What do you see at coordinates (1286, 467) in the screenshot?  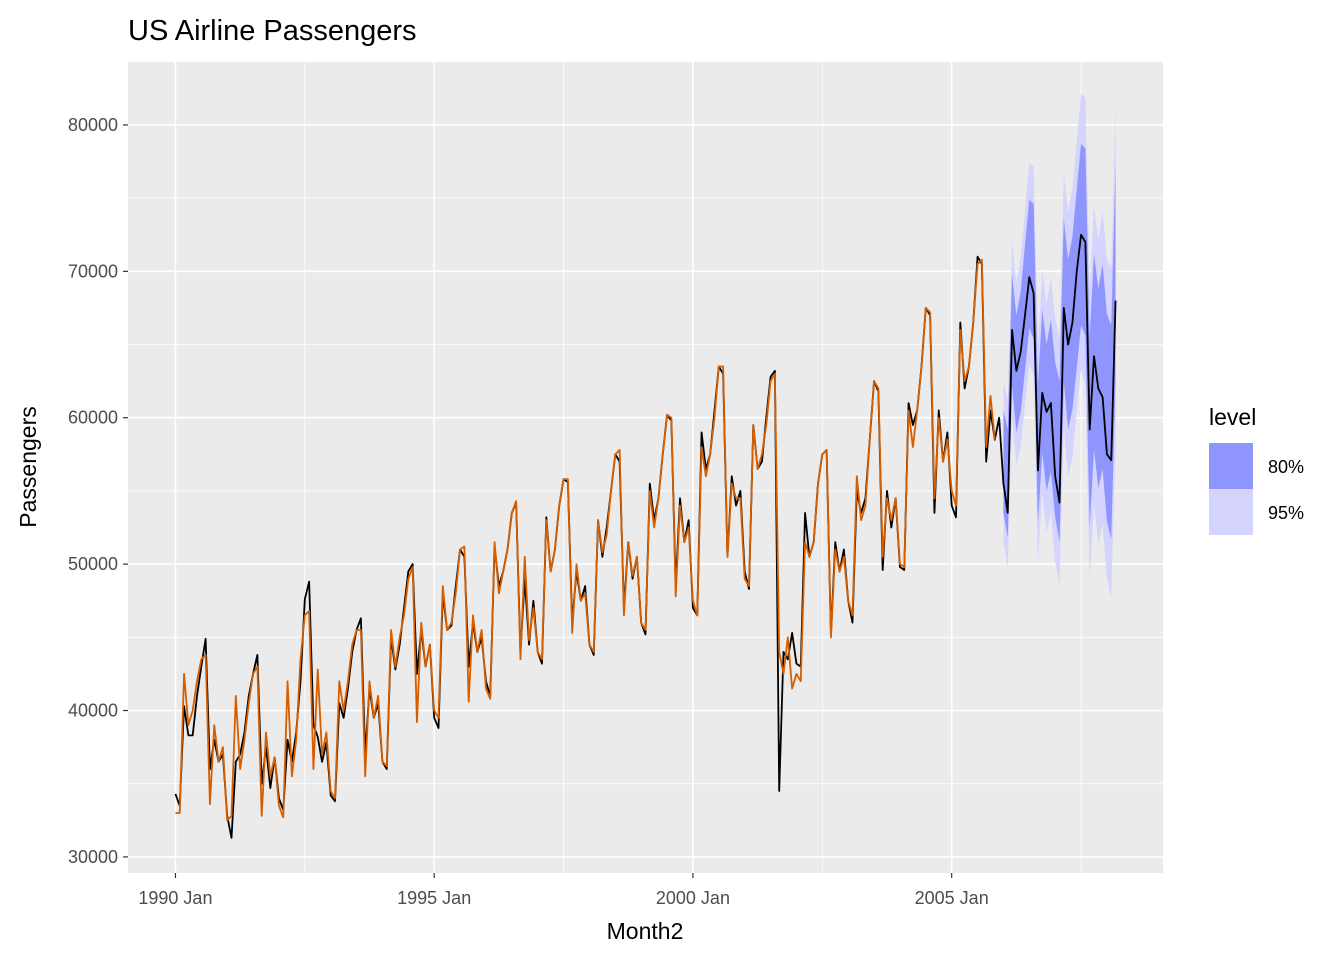 I see `legend-label: 80%` at bounding box center [1286, 467].